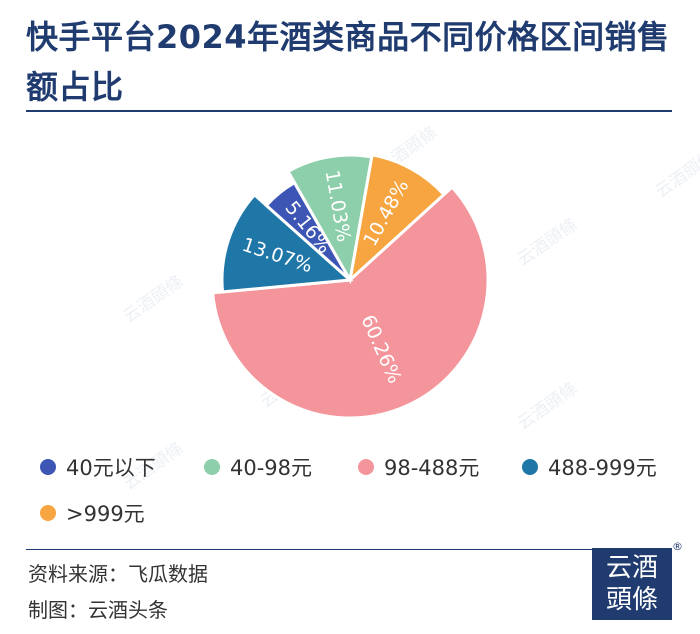  I want to click on legend-item-over-999: >999元, so click(92, 513).